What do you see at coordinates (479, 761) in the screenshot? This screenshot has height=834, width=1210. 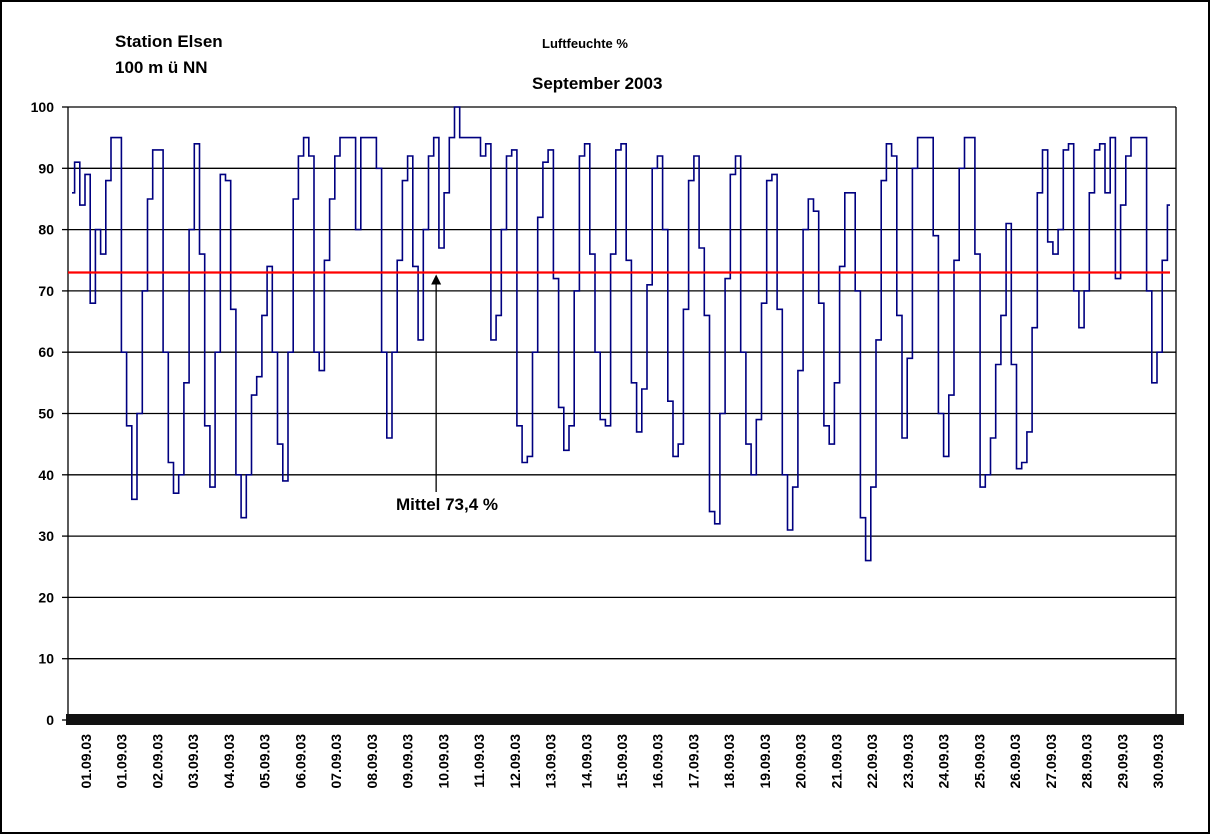 I see `x-tick-label: 11.09.03` at bounding box center [479, 761].